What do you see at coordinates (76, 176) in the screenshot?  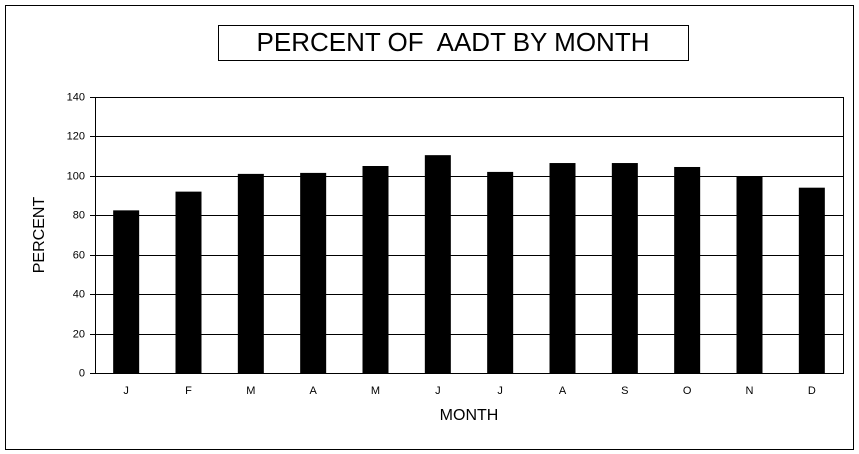 I see `y-tick-label: 100` at bounding box center [76, 176].